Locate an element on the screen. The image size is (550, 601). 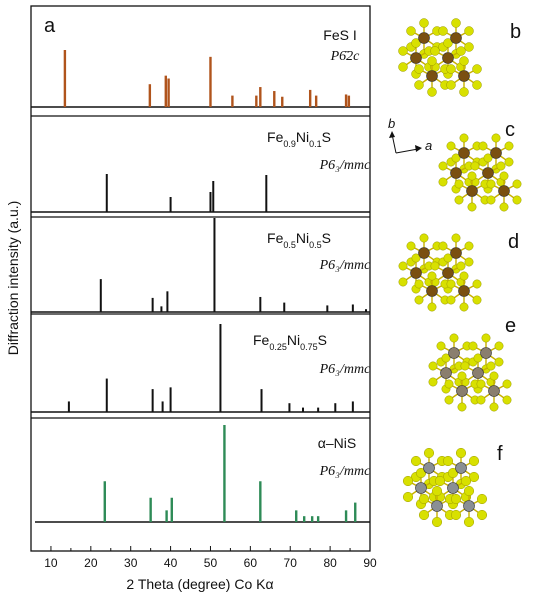
formula-element: S is located at coordinates (326, 137).